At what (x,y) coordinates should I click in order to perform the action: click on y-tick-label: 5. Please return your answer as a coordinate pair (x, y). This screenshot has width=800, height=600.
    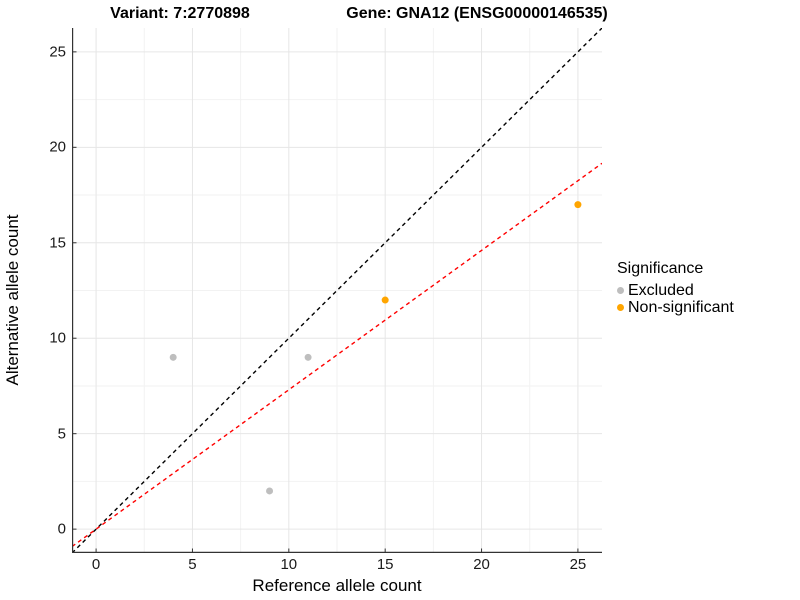
    Looking at the image, I should click on (61, 434).